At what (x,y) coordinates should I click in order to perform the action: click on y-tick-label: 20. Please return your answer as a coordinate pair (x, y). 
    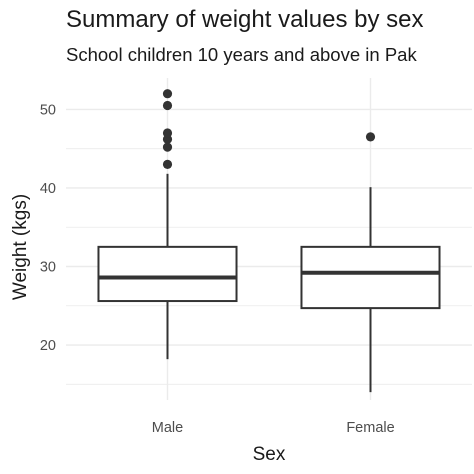
    Looking at the image, I should click on (48, 346).